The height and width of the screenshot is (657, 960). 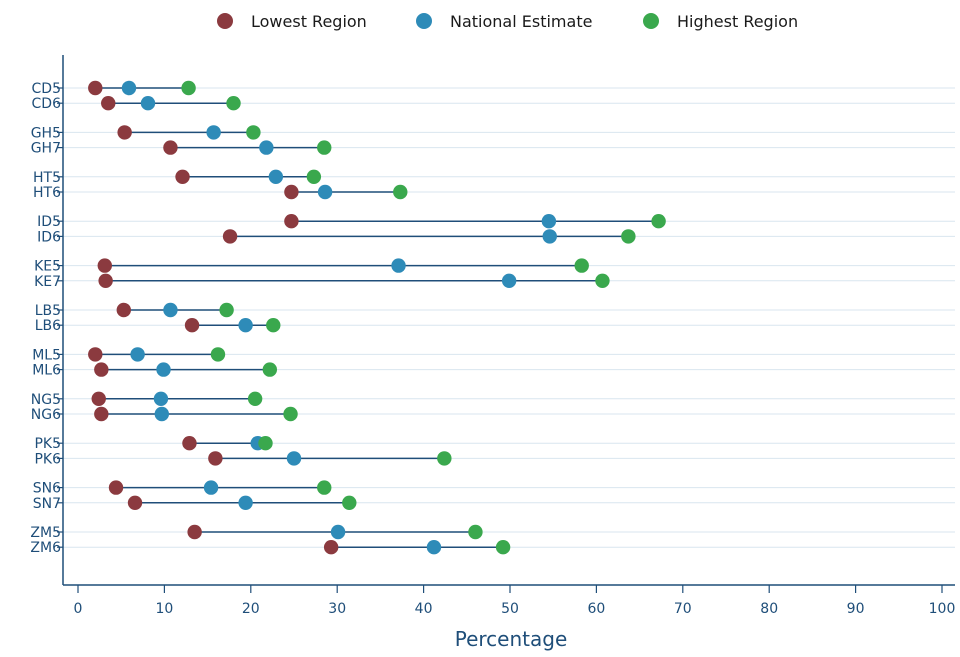 What do you see at coordinates (602, 280) in the screenshot?
I see `dot-highest-KE7` at bounding box center [602, 280].